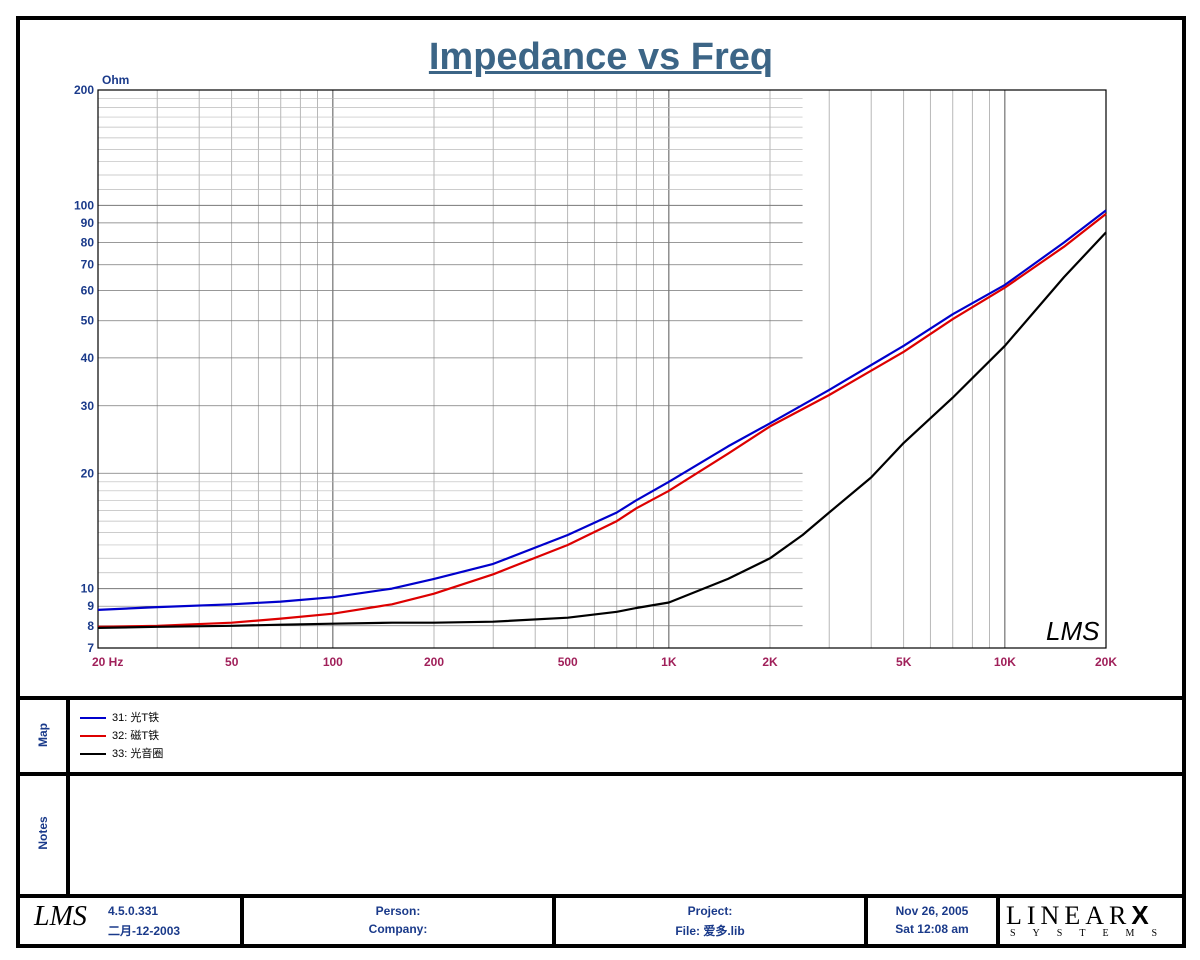 This screenshot has height=960, width=1200. I want to click on footer-lms-logo: LMS, so click(60, 916).